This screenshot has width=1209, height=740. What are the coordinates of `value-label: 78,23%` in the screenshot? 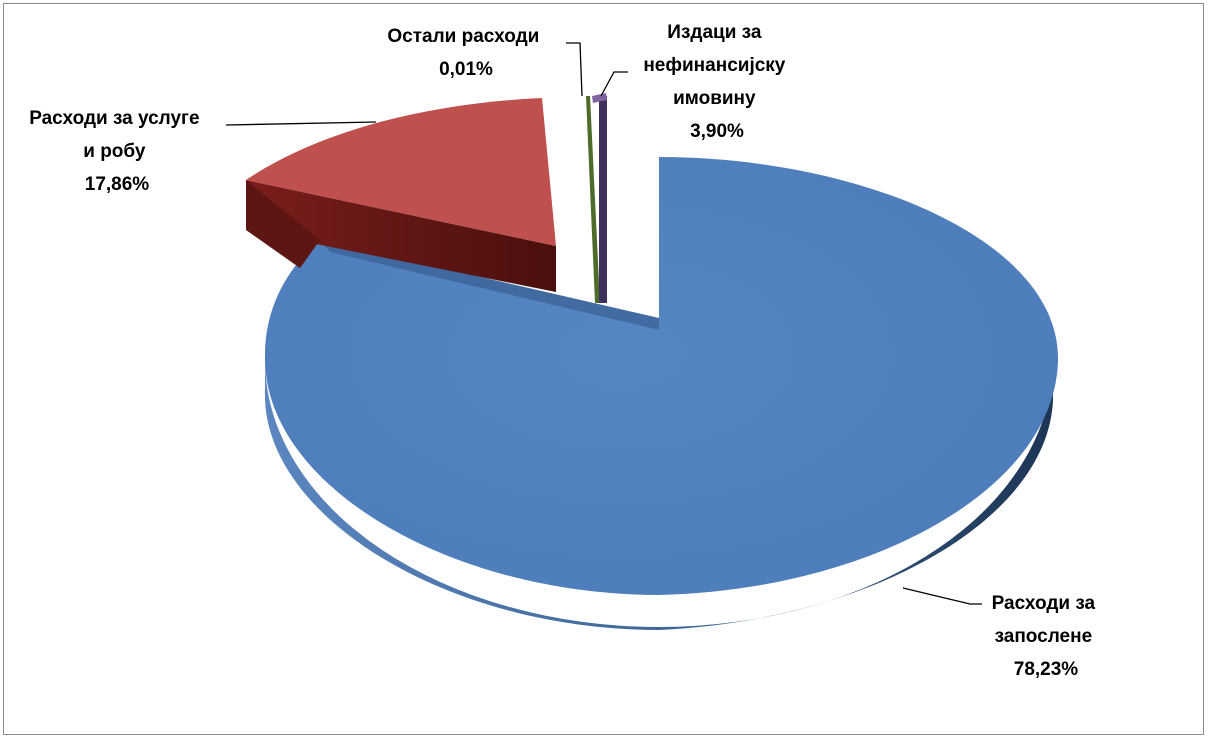 It's located at (1046, 669).